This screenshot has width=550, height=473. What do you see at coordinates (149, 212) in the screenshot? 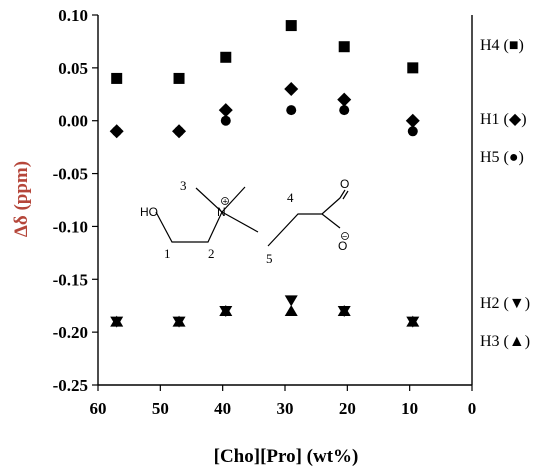
I see `structure-label-ho: HO` at bounding box center [149, 212].